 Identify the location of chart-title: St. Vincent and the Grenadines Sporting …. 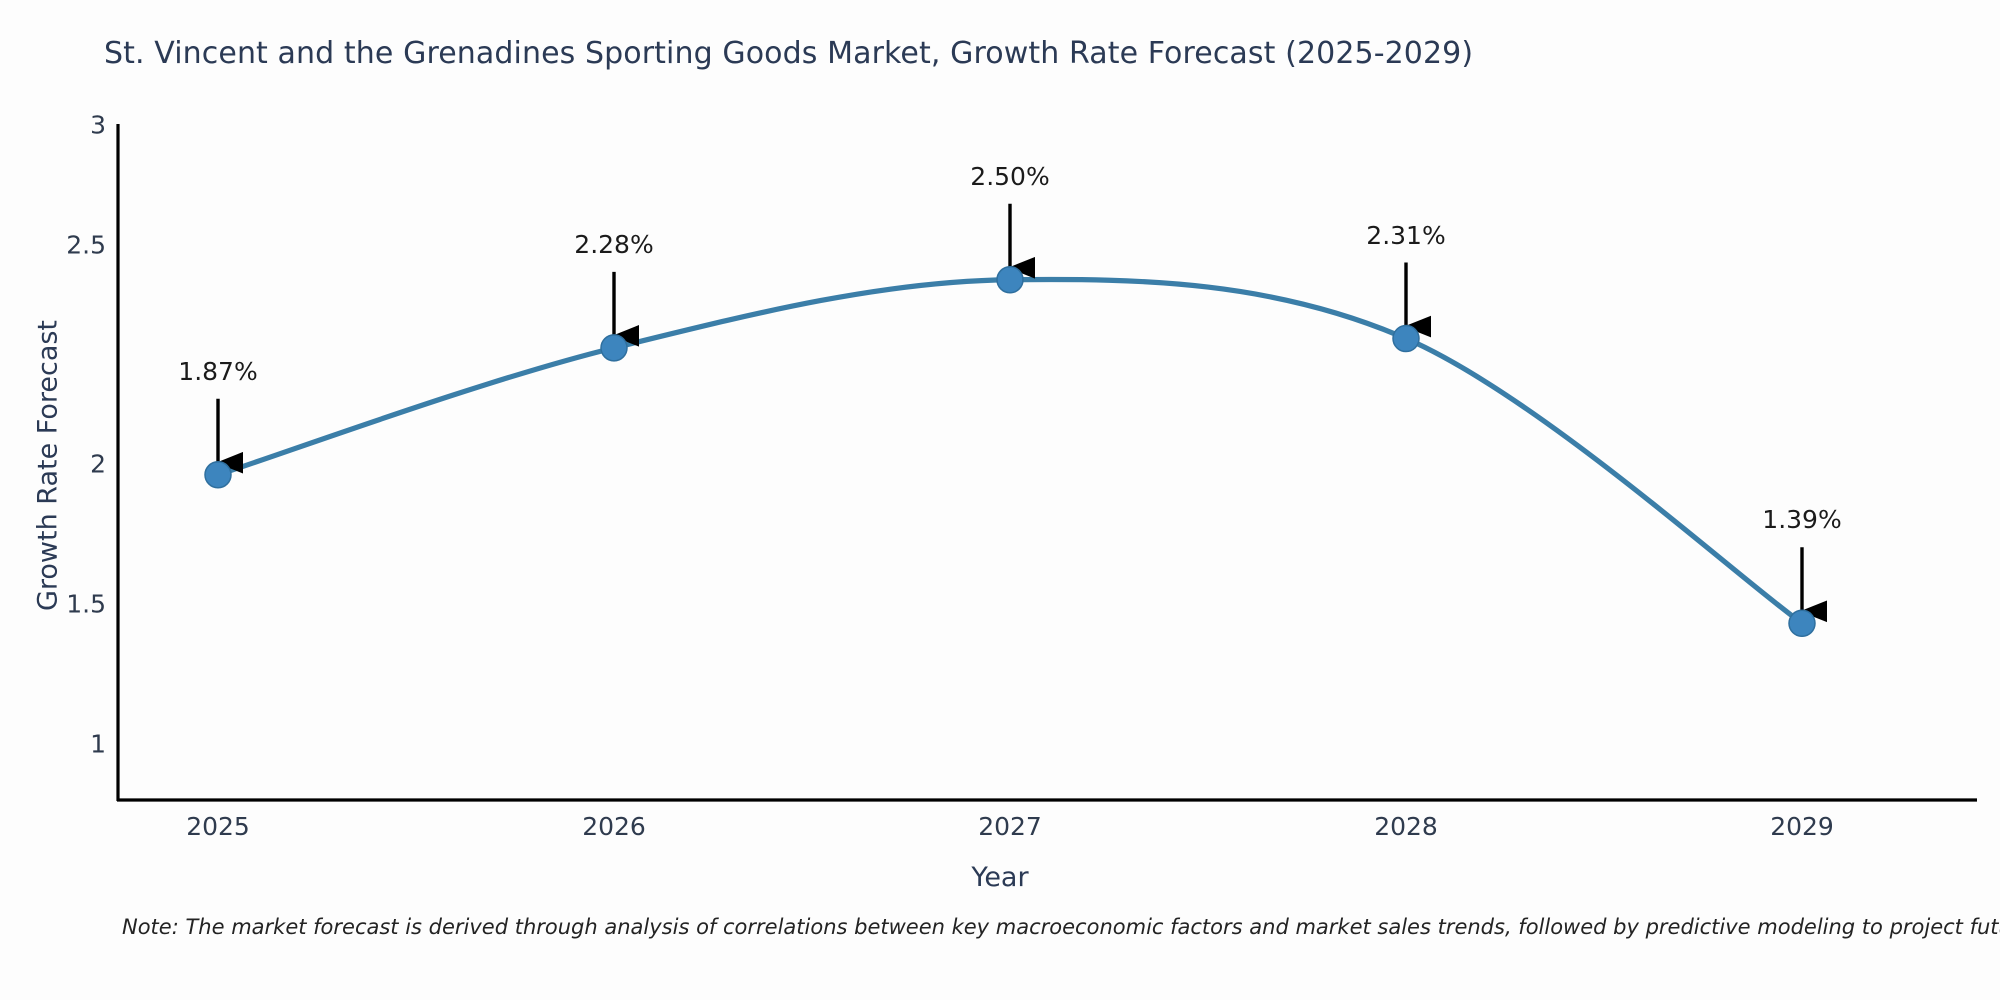
(789, 53).